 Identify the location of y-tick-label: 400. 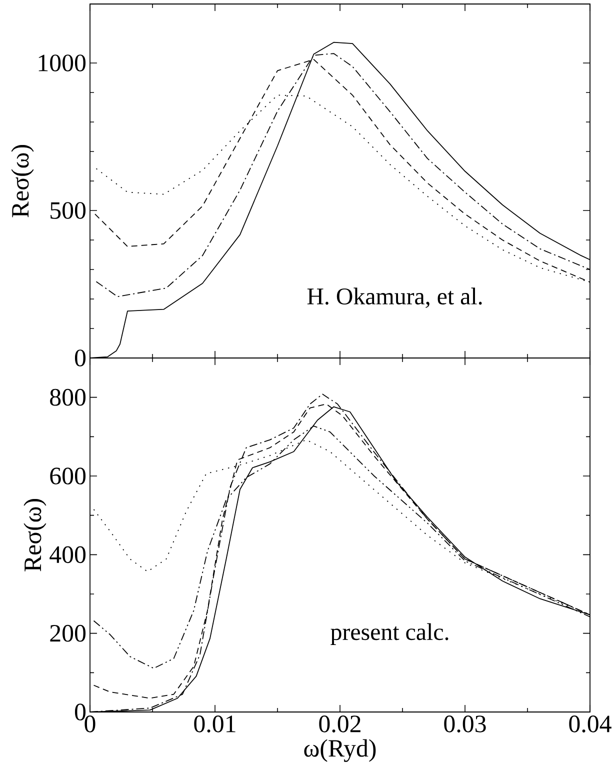
(68, 555).